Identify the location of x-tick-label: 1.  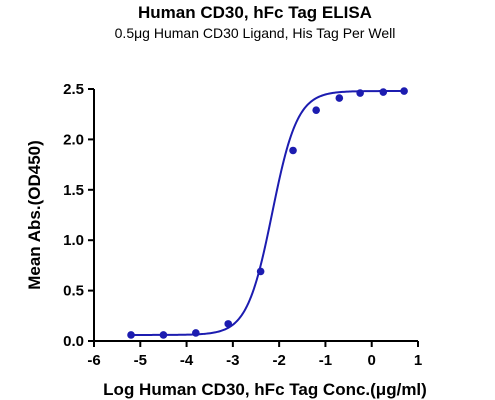
(418, 360).